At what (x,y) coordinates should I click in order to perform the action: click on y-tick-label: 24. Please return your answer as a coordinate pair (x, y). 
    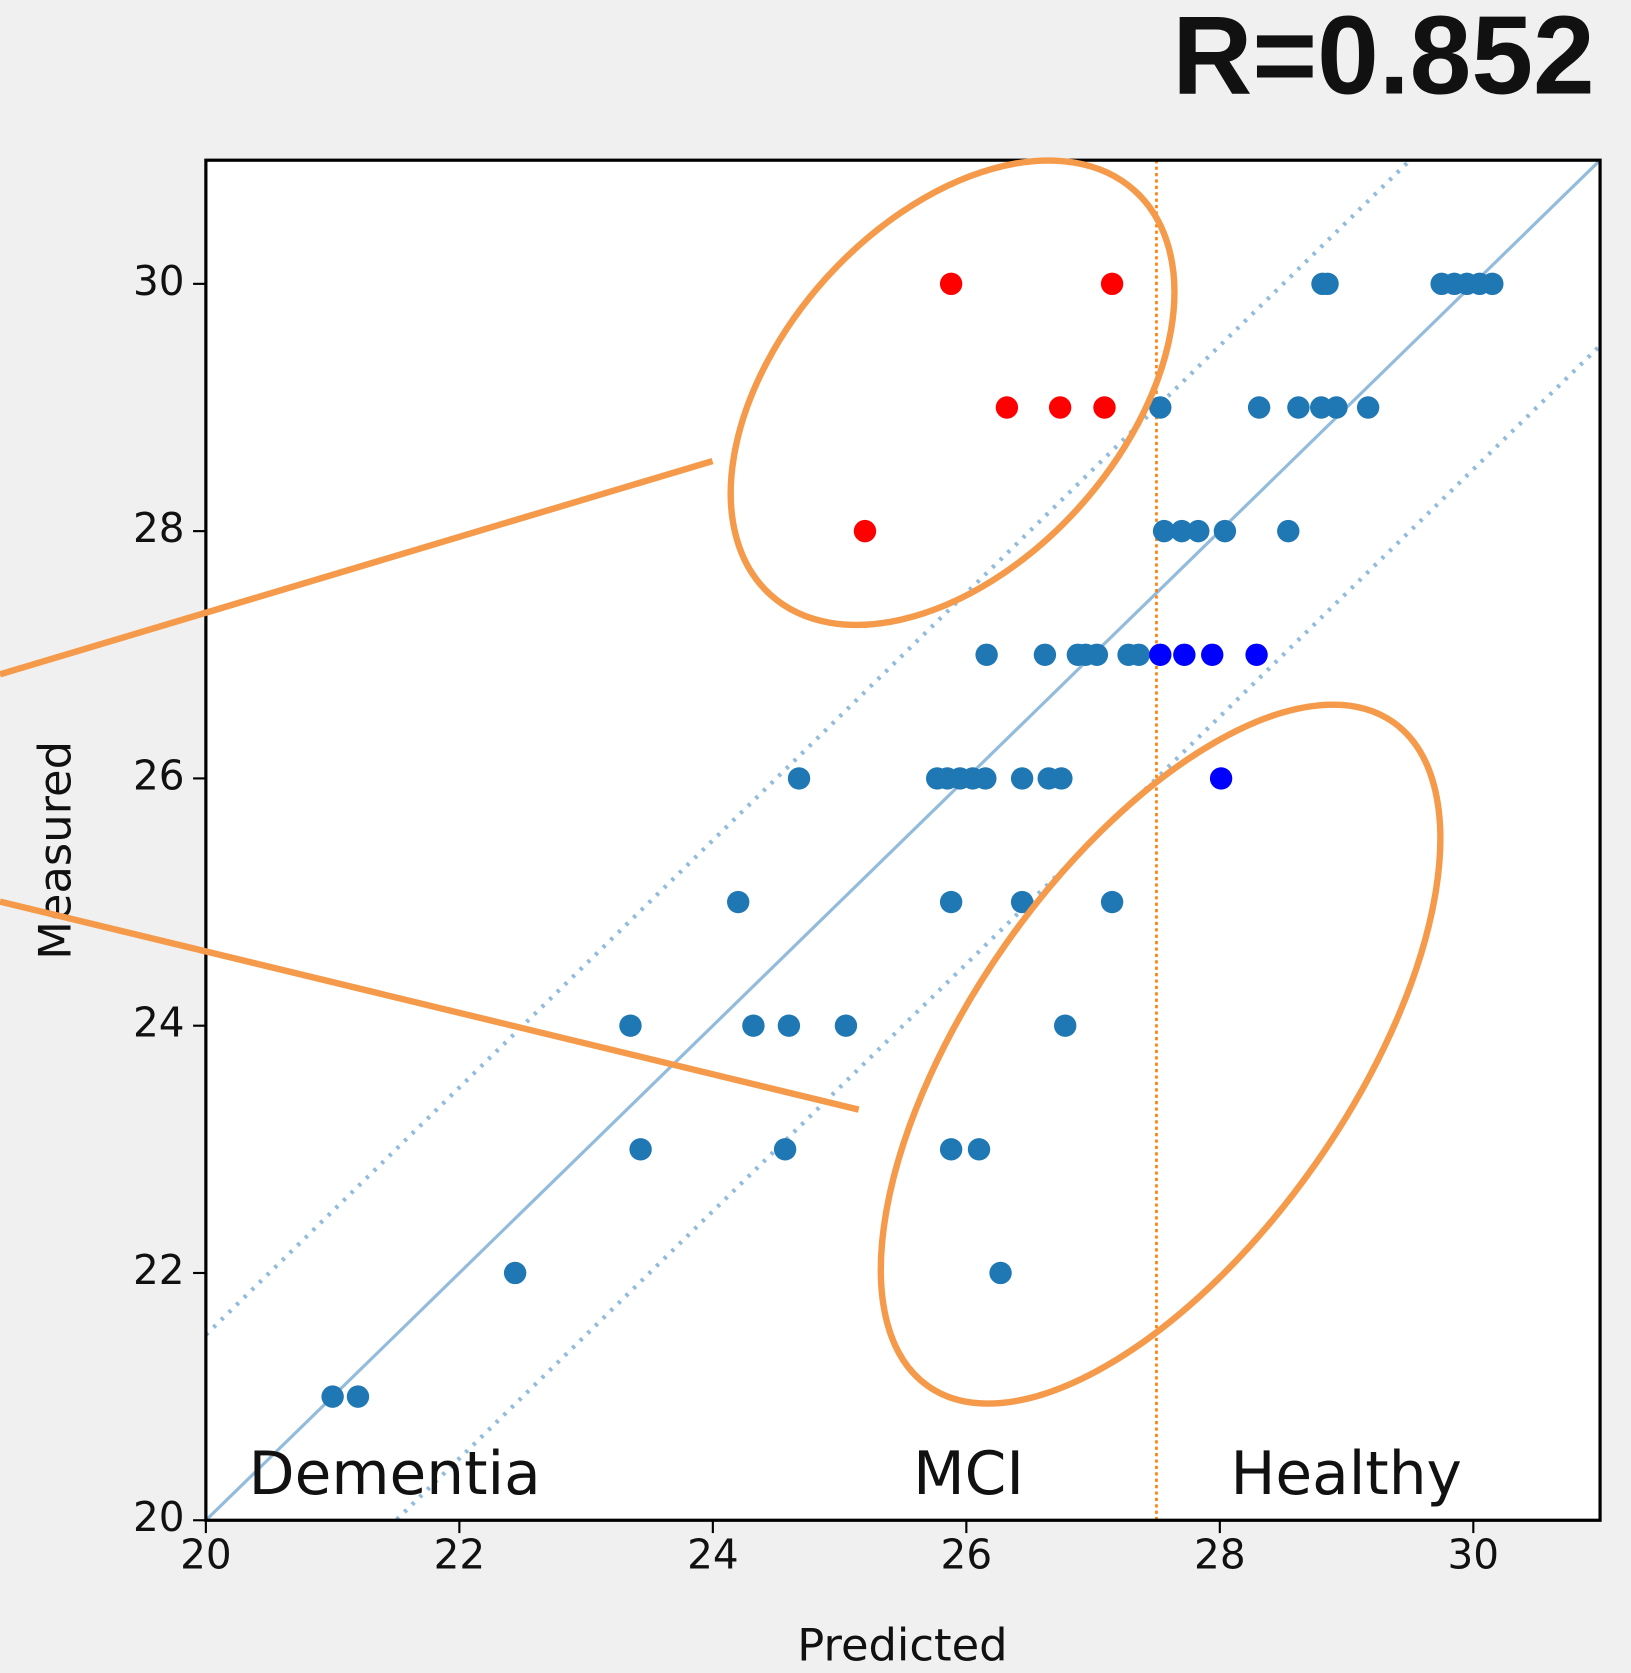
    Looking at the image, I should click on (159, 1023).